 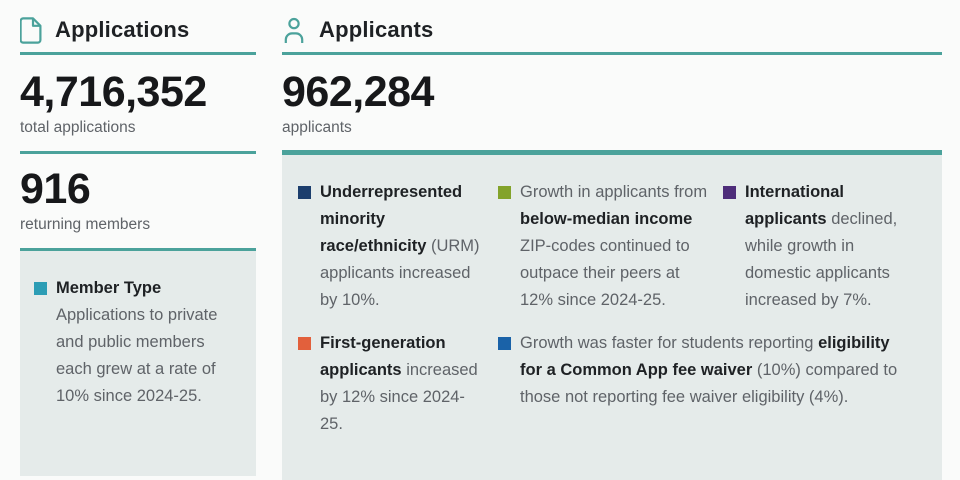 What do you see at coordinates (138, 200) in the screenshot?
I see `returning-members-stat: 916 returning members` at bounding box center [138, 200].